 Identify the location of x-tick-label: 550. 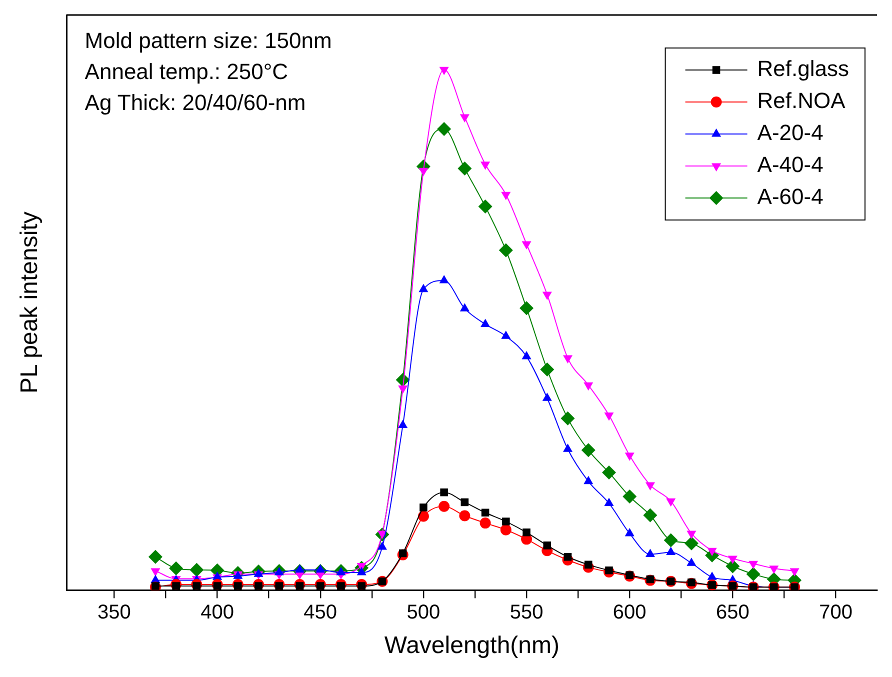
(527, 613).